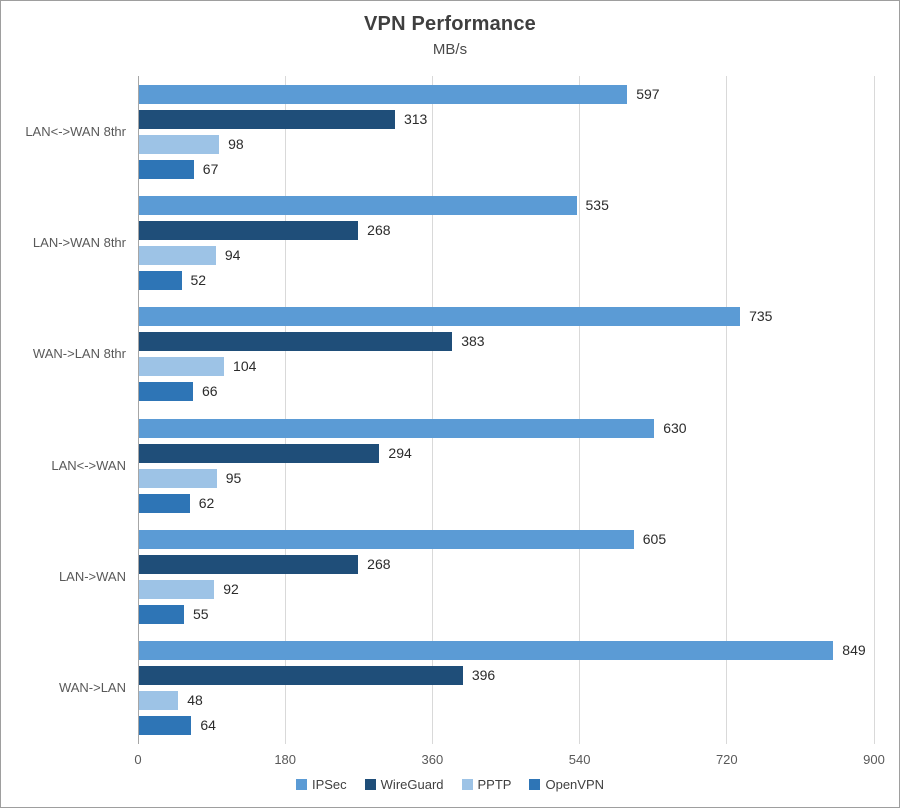  Describe the element at coordinates (575, 784) in the screenshot. I see `legend-label: OpenVPN` at that location.